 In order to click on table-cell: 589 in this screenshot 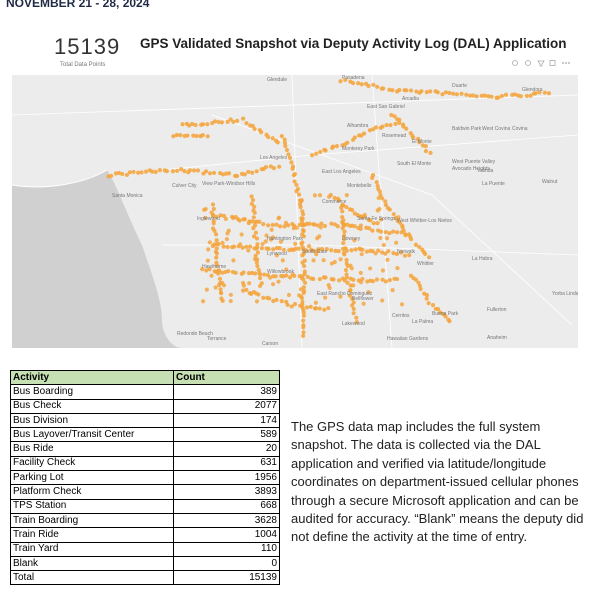, I will do `click(226, 435)`.